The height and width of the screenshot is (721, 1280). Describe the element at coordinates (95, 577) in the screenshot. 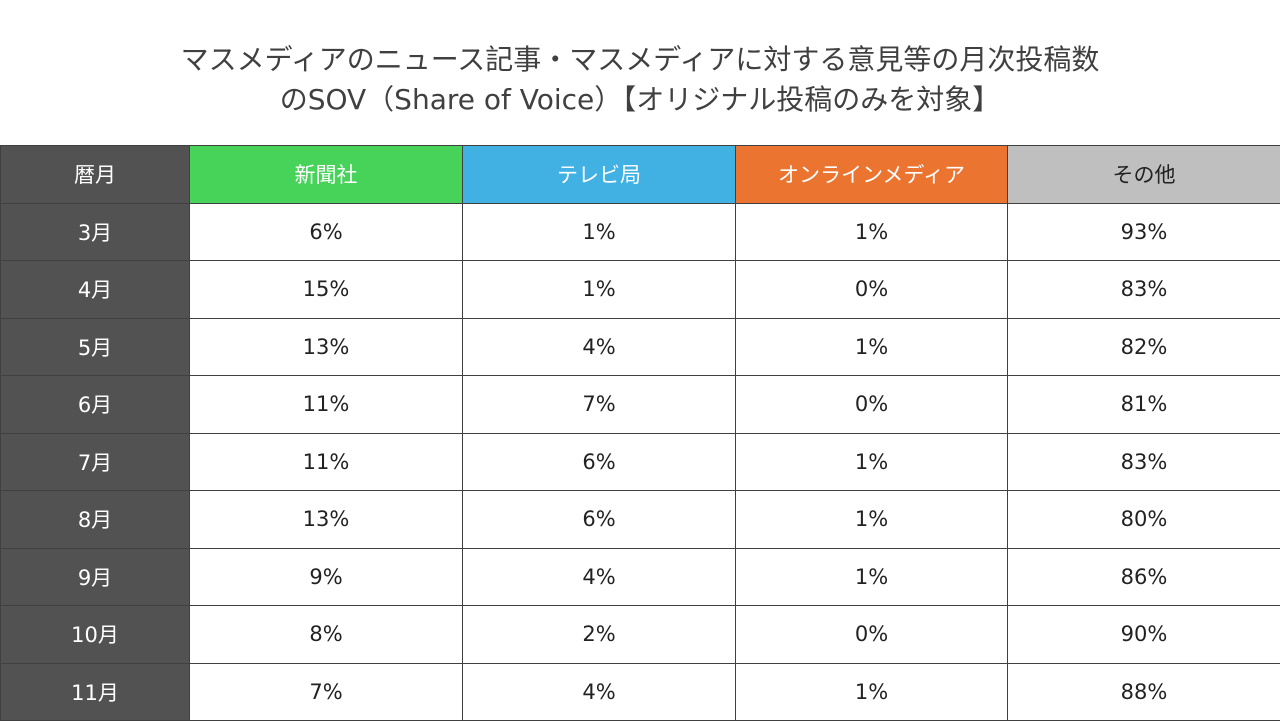

I see `cell-month: 9月` at that location.